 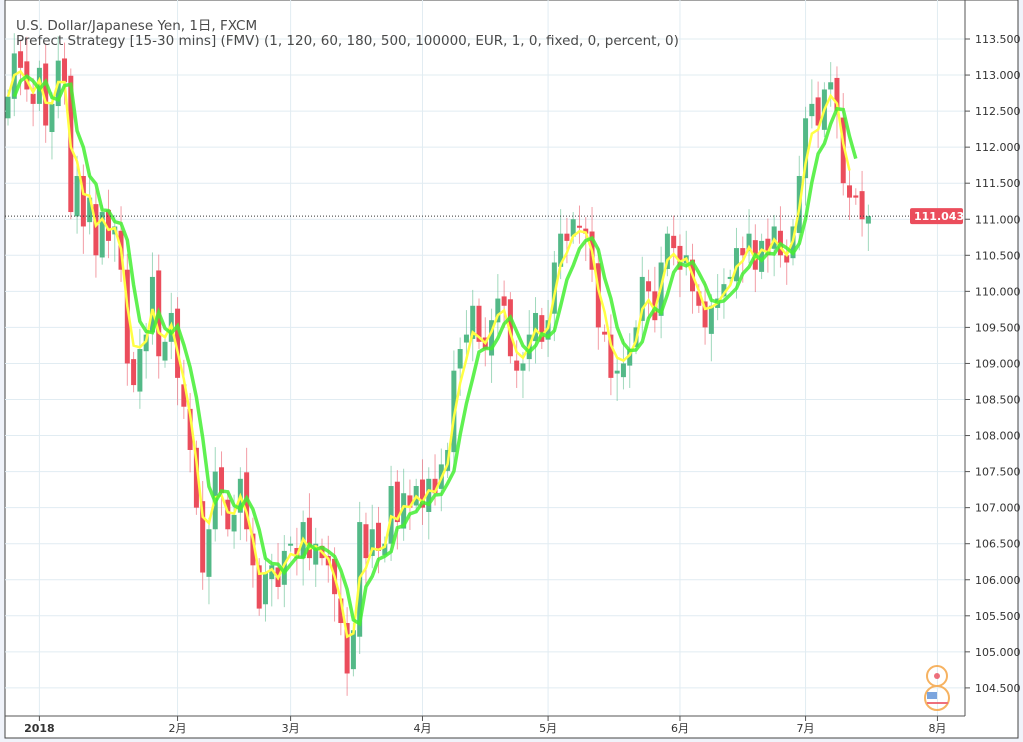 What do you see at coordinates (998, 436) in the screenshot?
I see `y-tick-label: 108.000` at bounding box center [998, 436].